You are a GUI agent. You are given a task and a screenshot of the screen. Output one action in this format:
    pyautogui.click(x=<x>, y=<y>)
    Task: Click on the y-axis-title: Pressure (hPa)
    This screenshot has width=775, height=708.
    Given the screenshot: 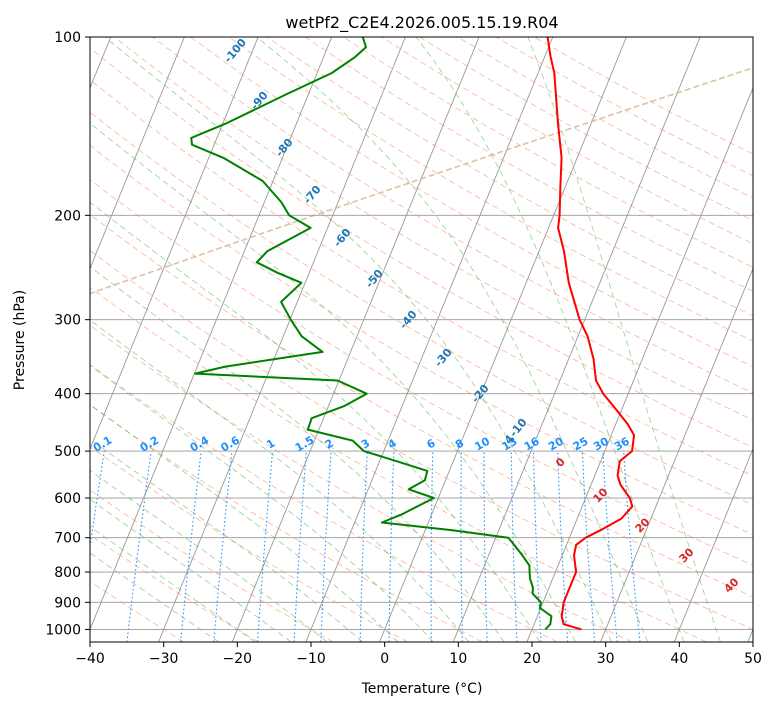 What is the action you would take?
    pyautogui.click(x=20, y=340)
    